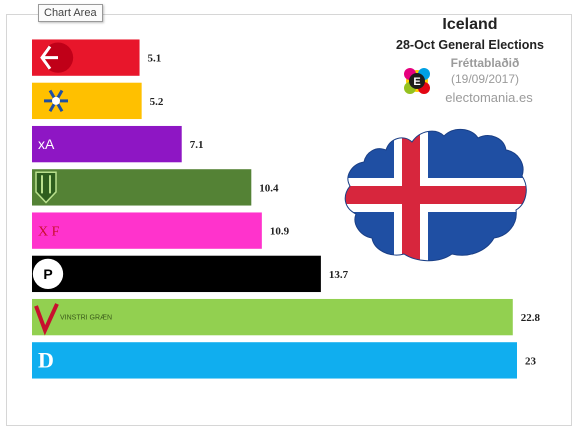  What do you see at coordinates (197, 145) in the screenshot?
I see `data-label: 7.1` at bounding box center [197, 145].